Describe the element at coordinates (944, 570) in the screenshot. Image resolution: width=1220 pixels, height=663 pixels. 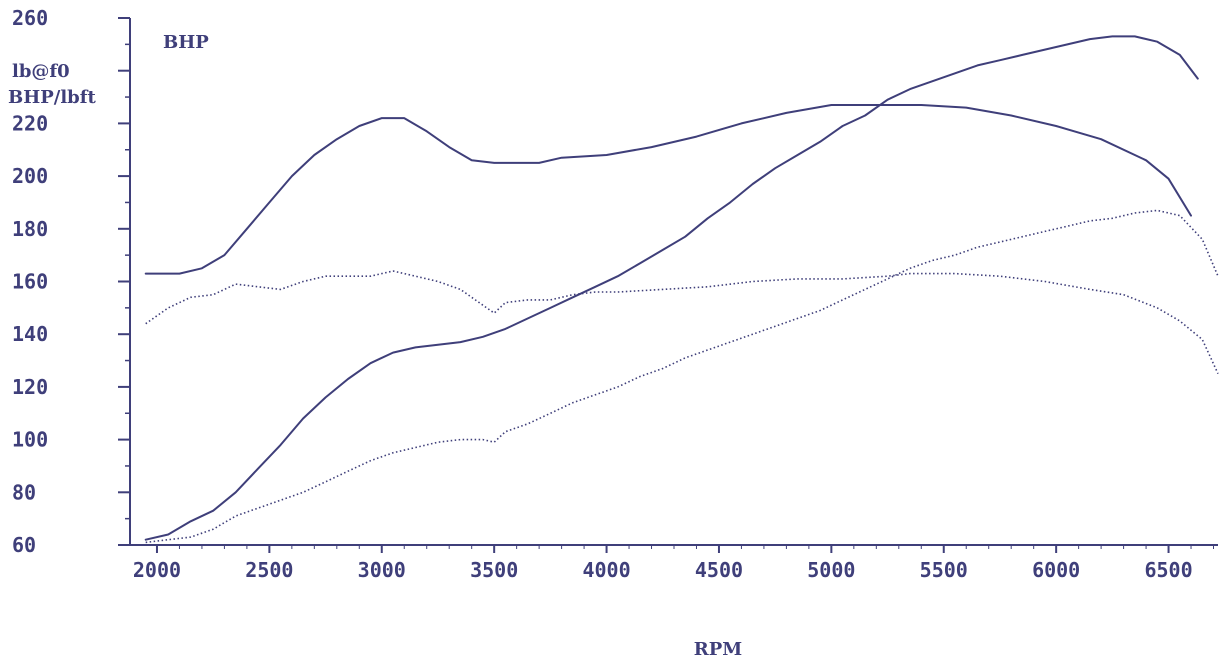
I see `x-tick-label: 5500` at that location.